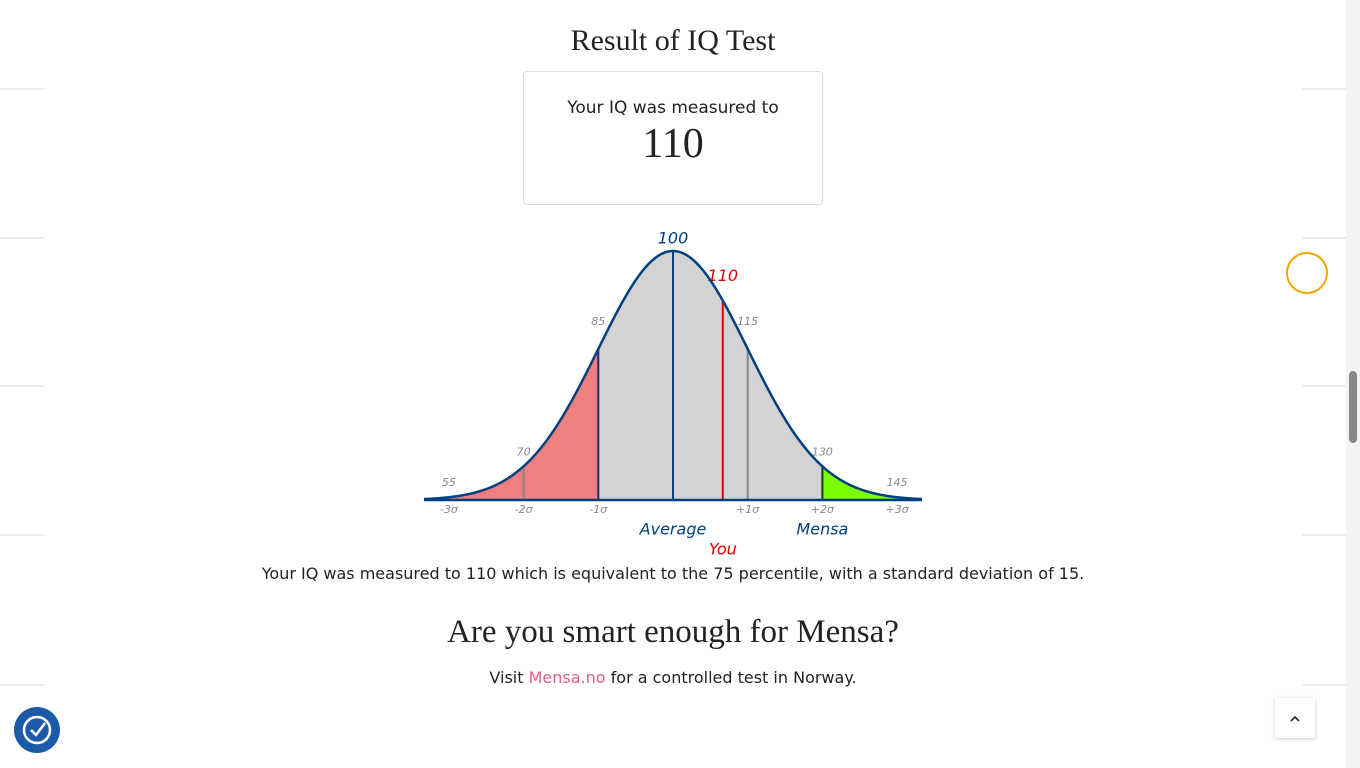 This screenshot has height=768, width=1360. I want to click on you-label: You, so click(723, 549).